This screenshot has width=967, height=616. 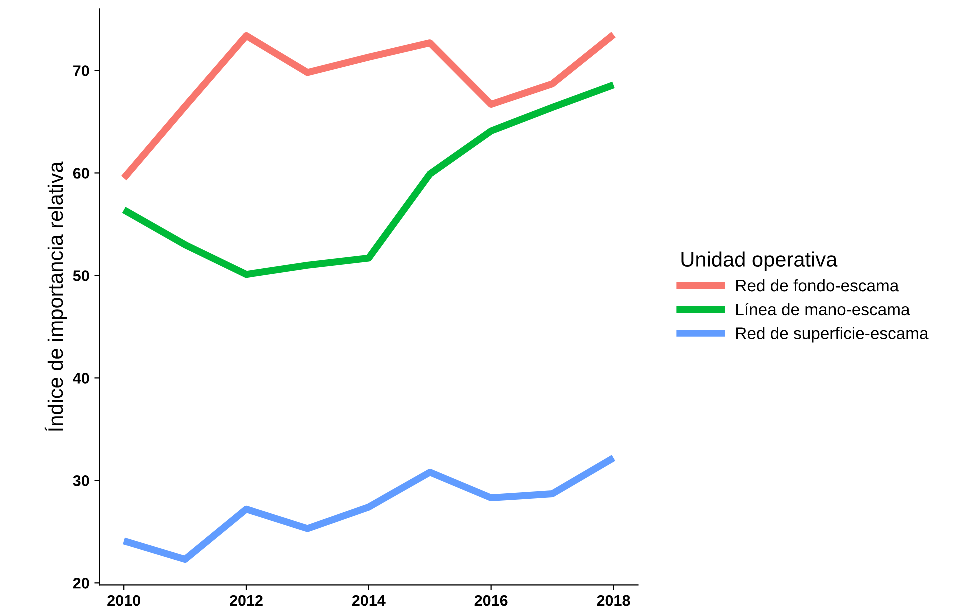 I want to click on y-tick-label: 20, so click(x=81, y=583).